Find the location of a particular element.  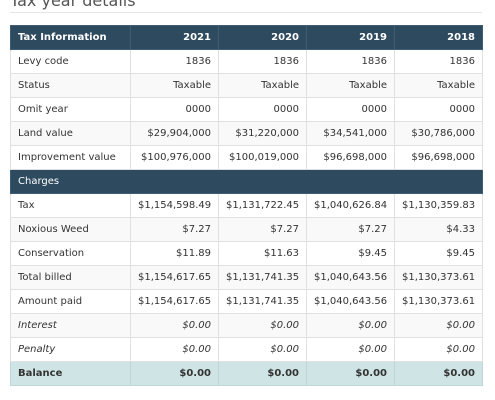

row-label: Levy code is located at coordinates (70, 61).